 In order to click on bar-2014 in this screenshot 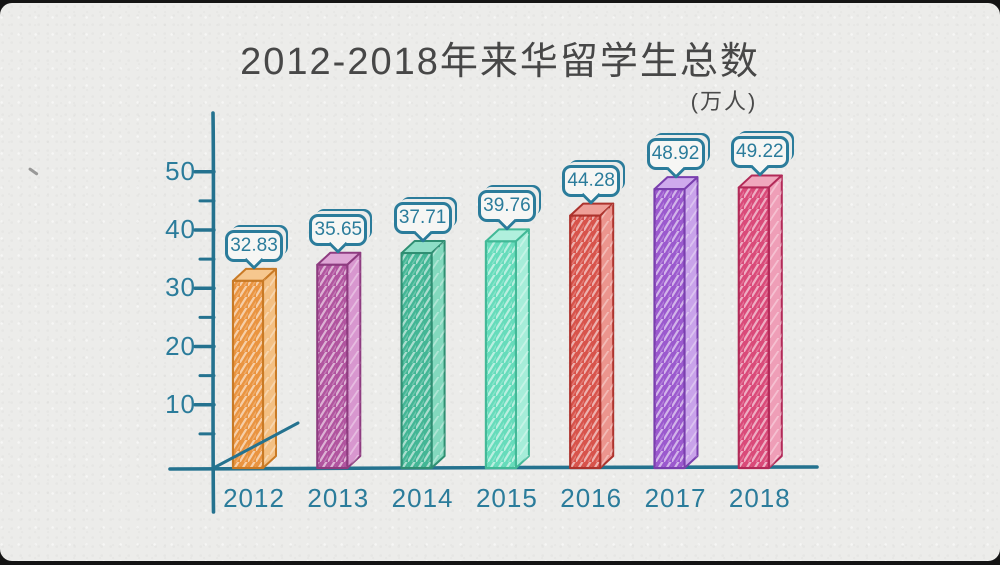, I will do `click(423, 355)`.